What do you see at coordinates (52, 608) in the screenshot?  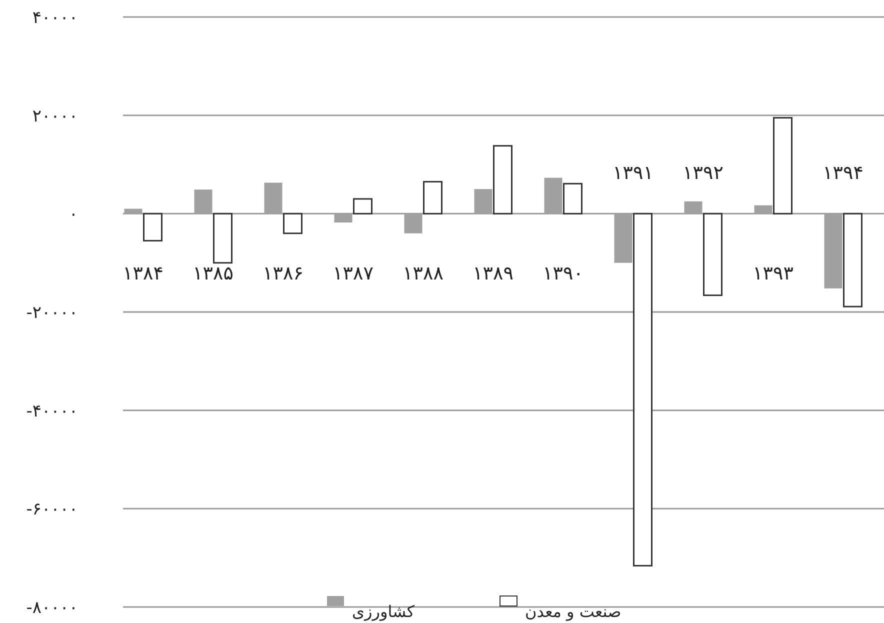 I see `y-tick-label: -۸۰۰۰۰` at bounding box center [52, 608].